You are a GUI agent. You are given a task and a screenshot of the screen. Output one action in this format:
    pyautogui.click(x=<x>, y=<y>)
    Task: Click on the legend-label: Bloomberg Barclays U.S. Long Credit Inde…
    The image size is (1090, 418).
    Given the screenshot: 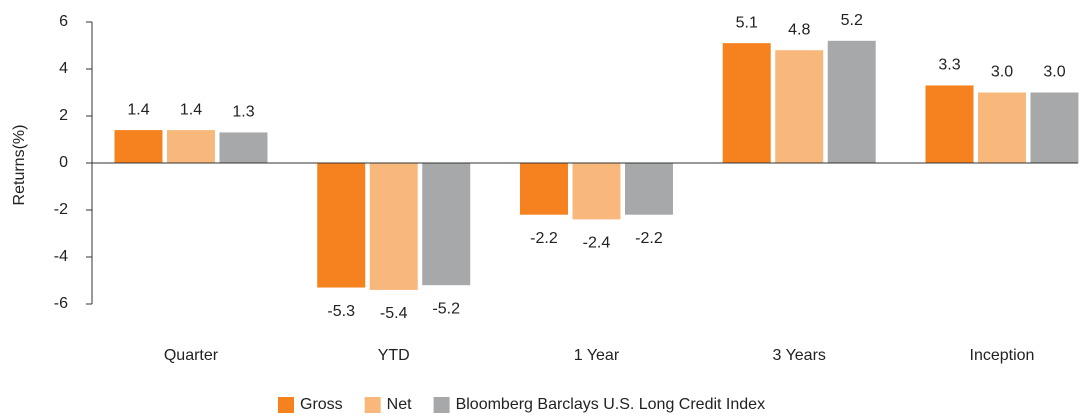 What is the action you would take?
    pyautogui.click(x=610, y=404)
    